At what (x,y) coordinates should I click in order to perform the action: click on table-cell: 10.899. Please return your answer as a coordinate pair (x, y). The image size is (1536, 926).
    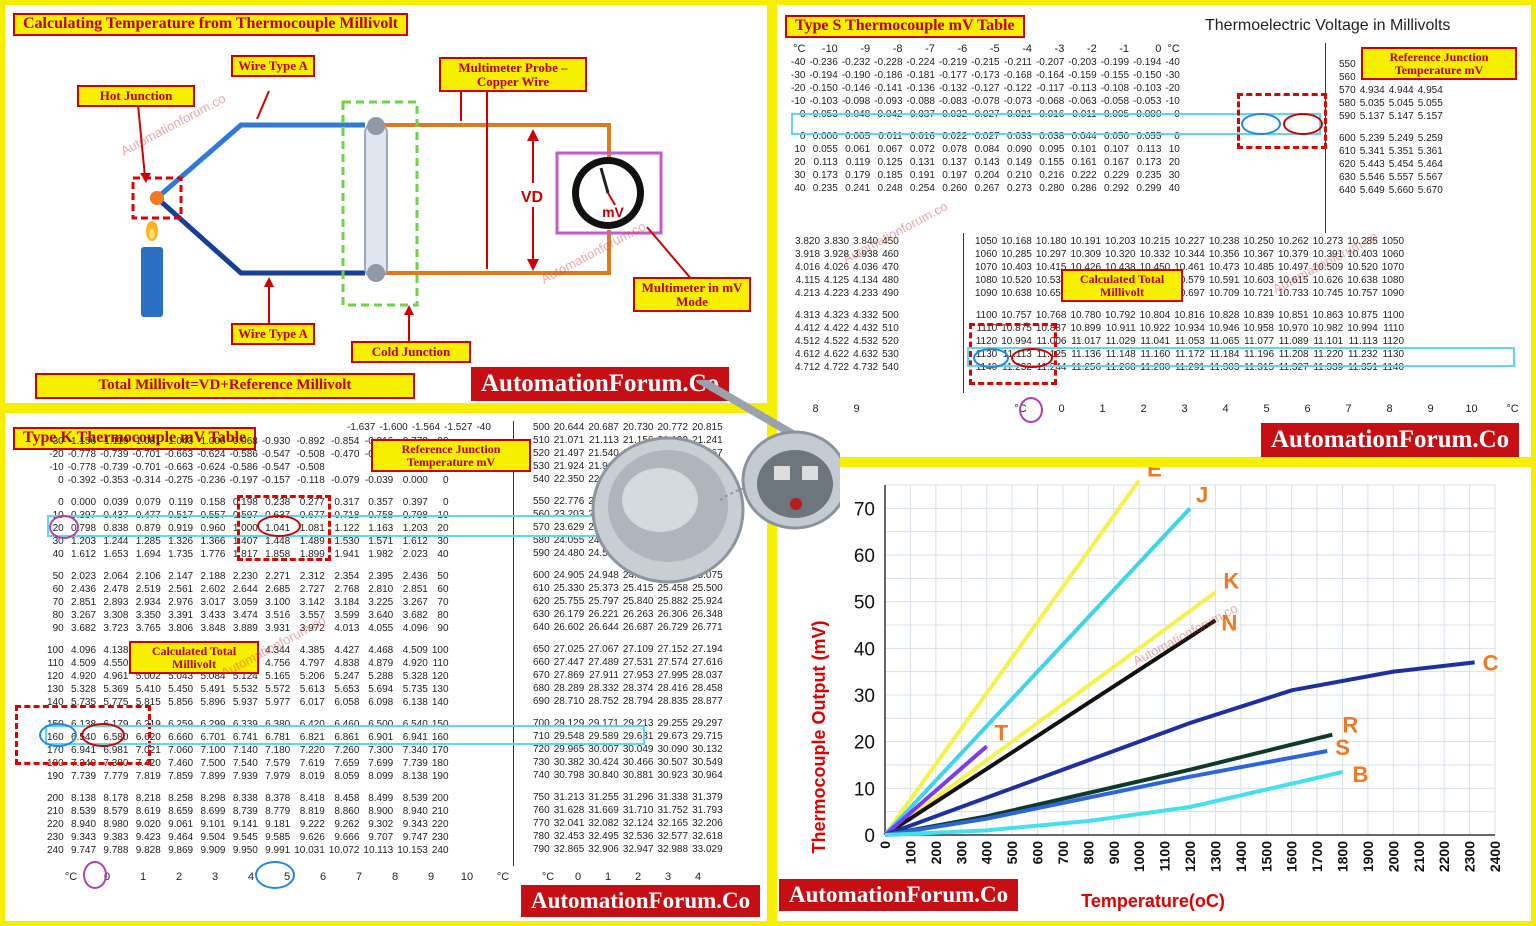
    Looking at the image, I should click on (1086, 328).